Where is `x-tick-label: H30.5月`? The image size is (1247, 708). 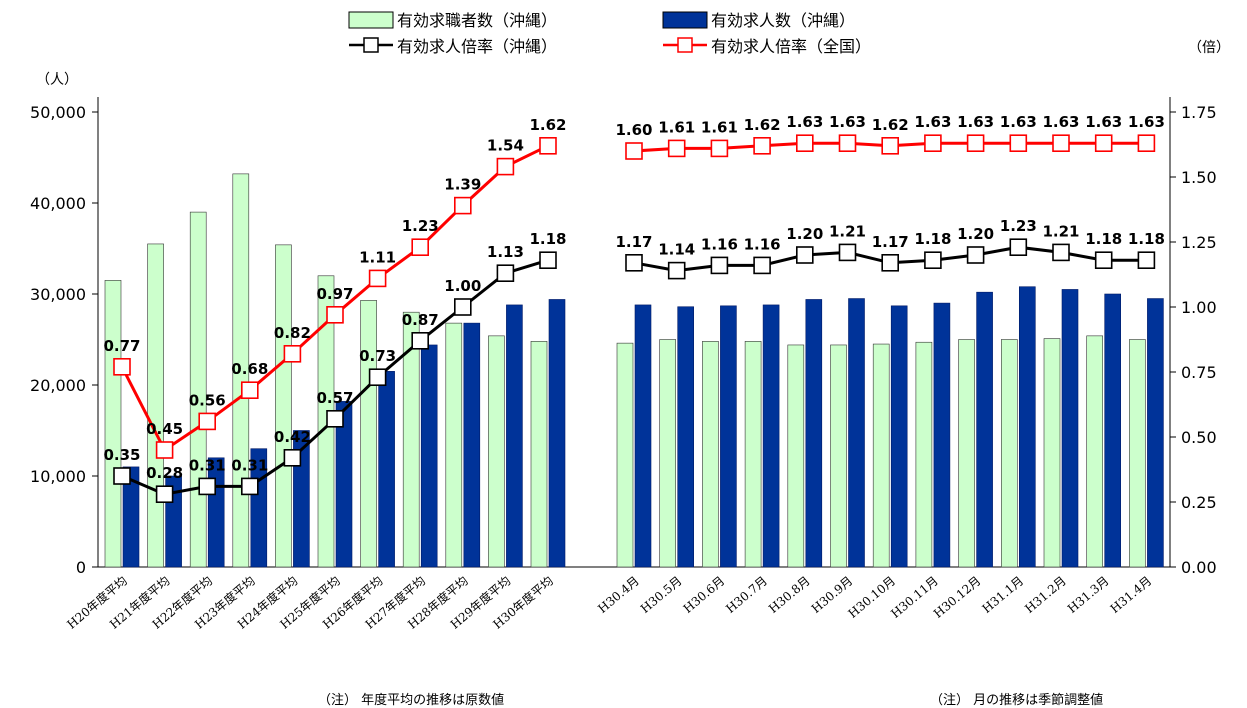
x-tick-label: H30.5月 is located at coordinates (661, 595).